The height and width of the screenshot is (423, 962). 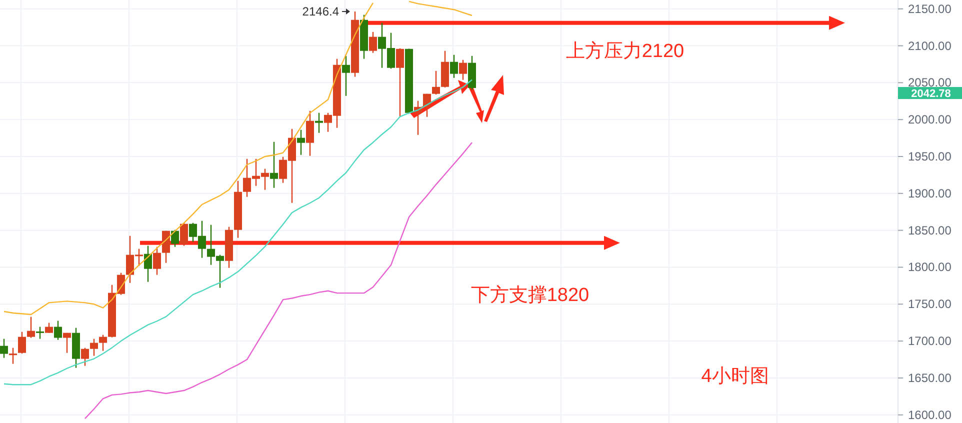 I want to click on text: 2042.78, so click(x=931, y=94).